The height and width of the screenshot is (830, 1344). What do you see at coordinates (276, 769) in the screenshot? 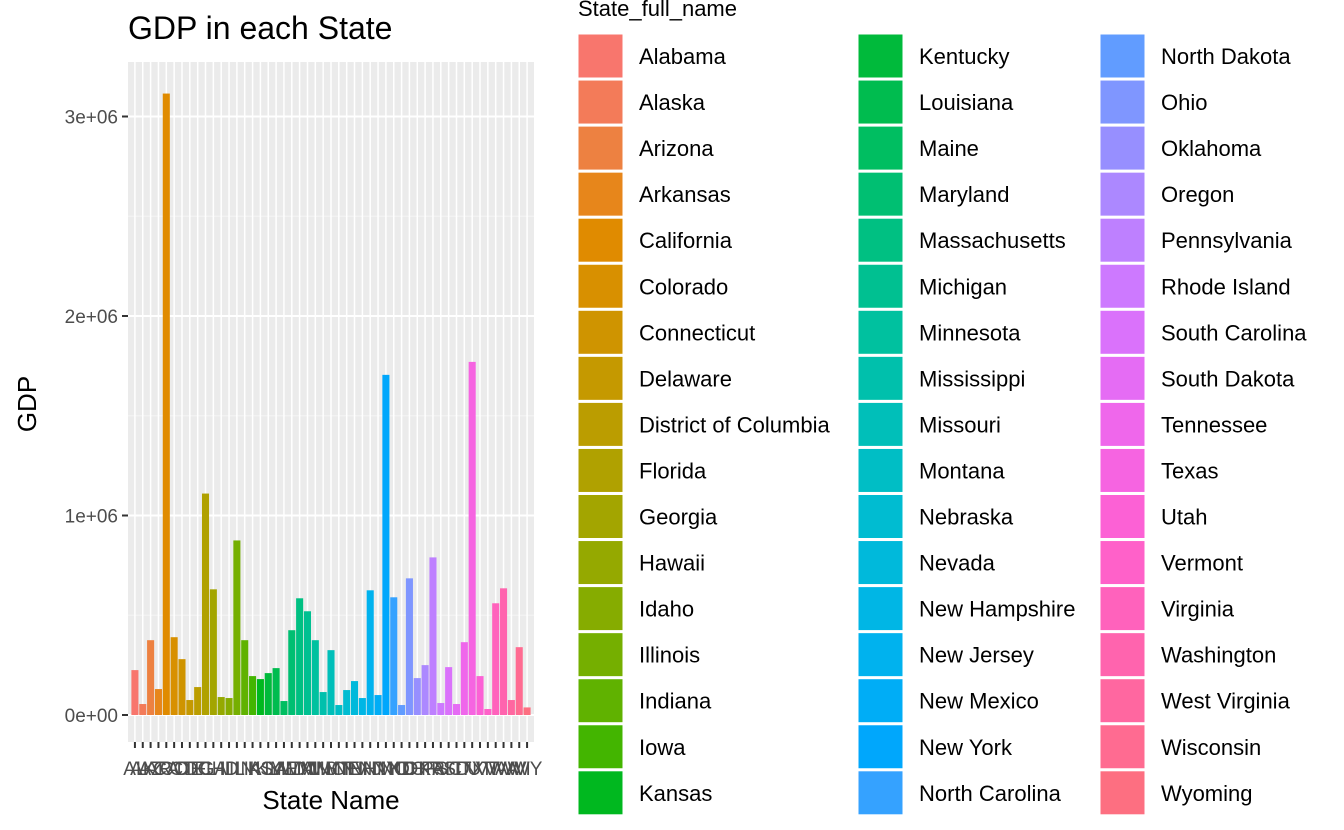
I see `x-tick-label: LA` at bounding box center [276, 769].